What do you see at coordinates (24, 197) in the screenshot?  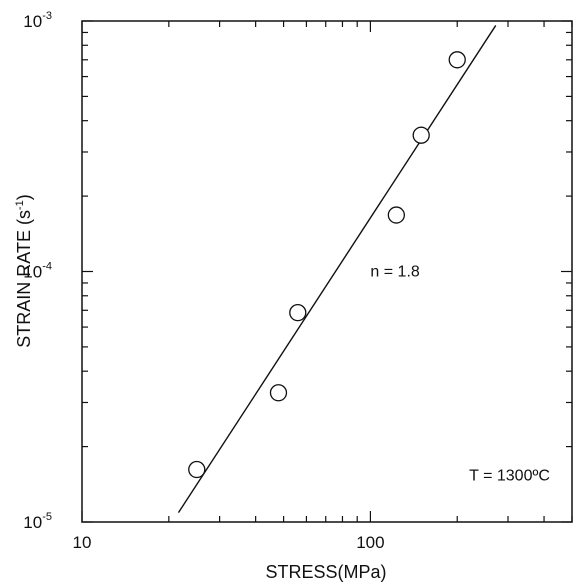 I see `y-axis-title-close: )` at bounding box center [24, 197].